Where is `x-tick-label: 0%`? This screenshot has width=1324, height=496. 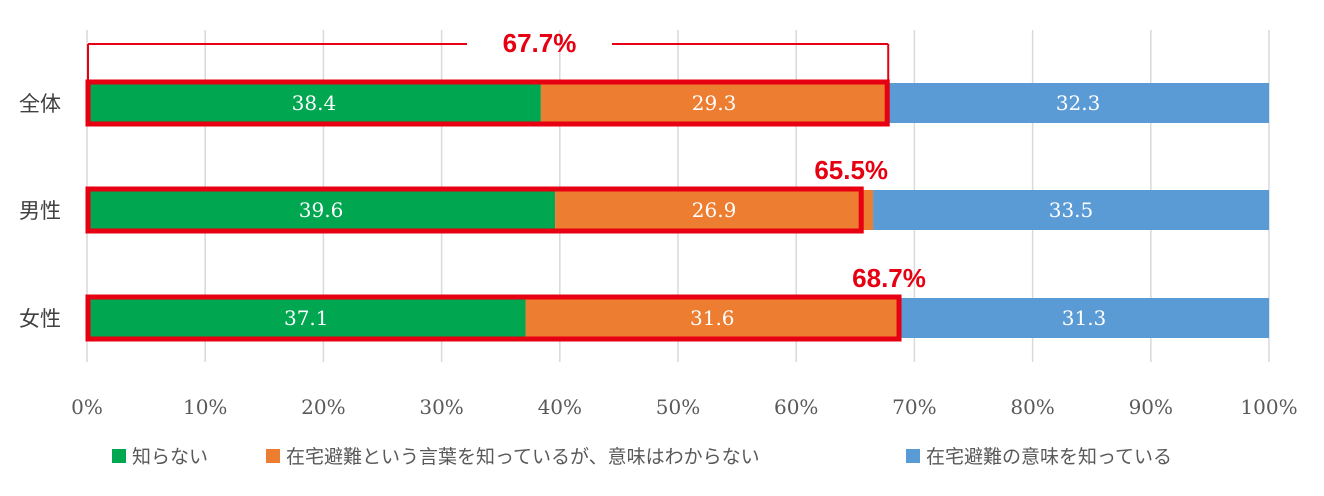
x-tick-label: 0% is located at coordinates (87, 407).